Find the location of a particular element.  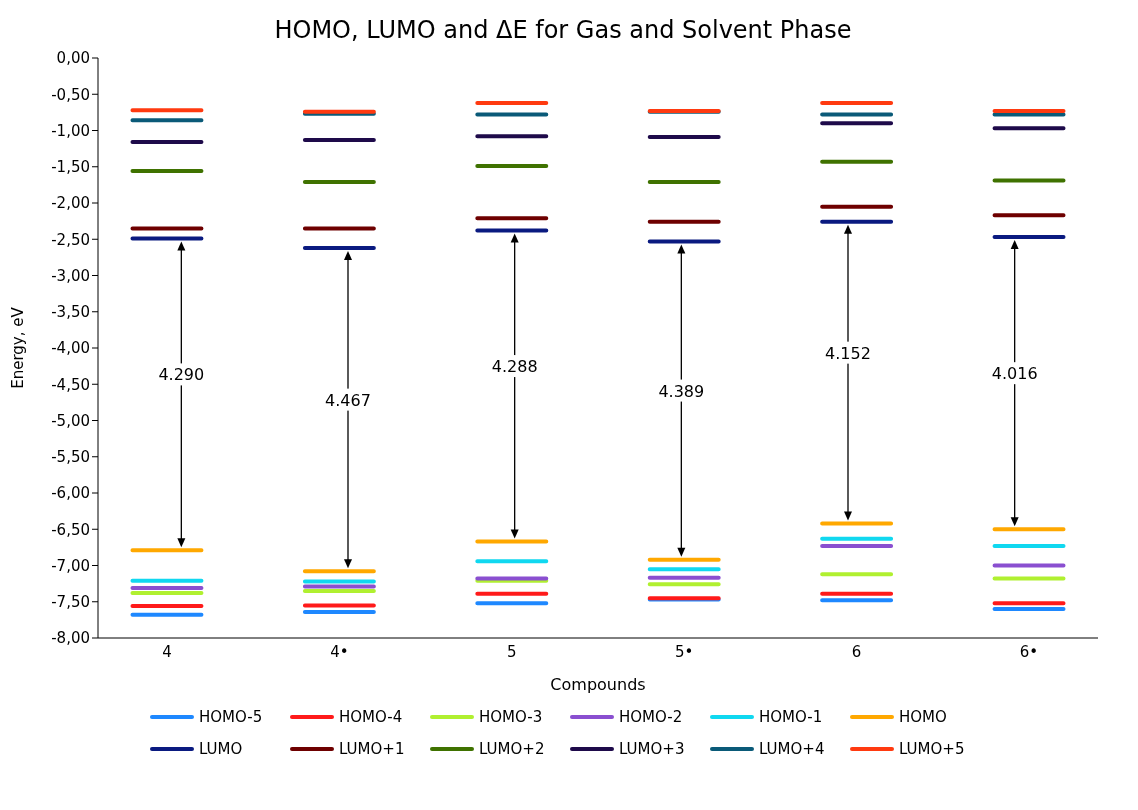

annotation: 4.290 is located at coordinates (181, 375).